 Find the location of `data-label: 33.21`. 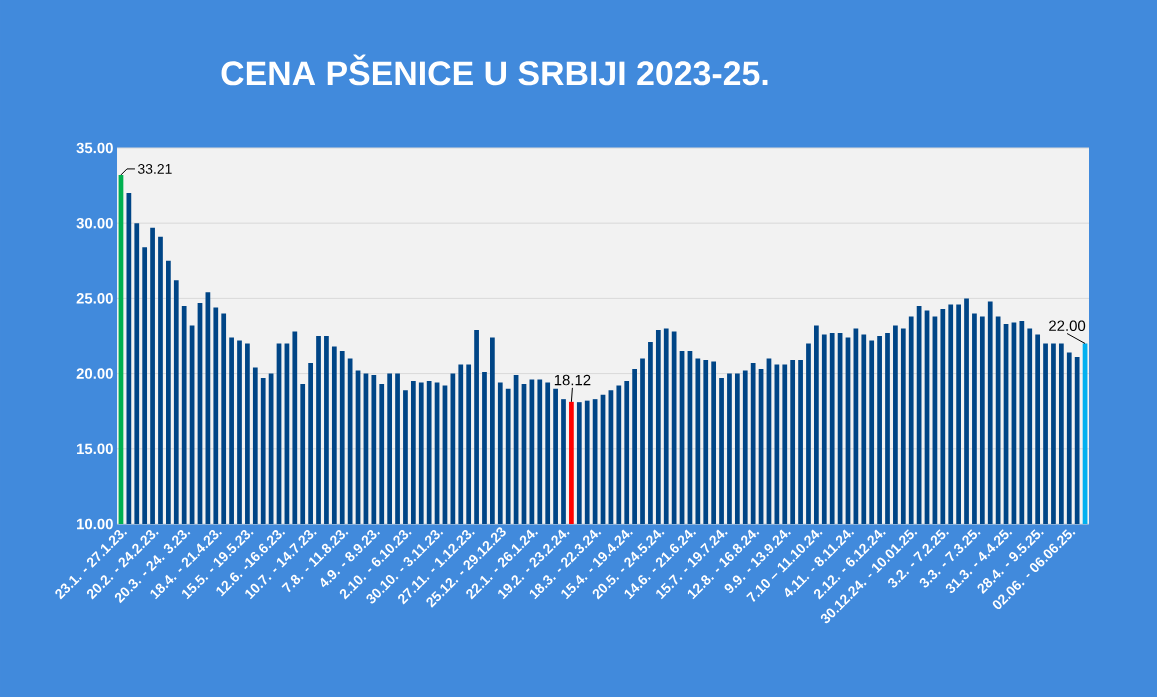

data-label: 33.21 is located at coordinates (154, 168).